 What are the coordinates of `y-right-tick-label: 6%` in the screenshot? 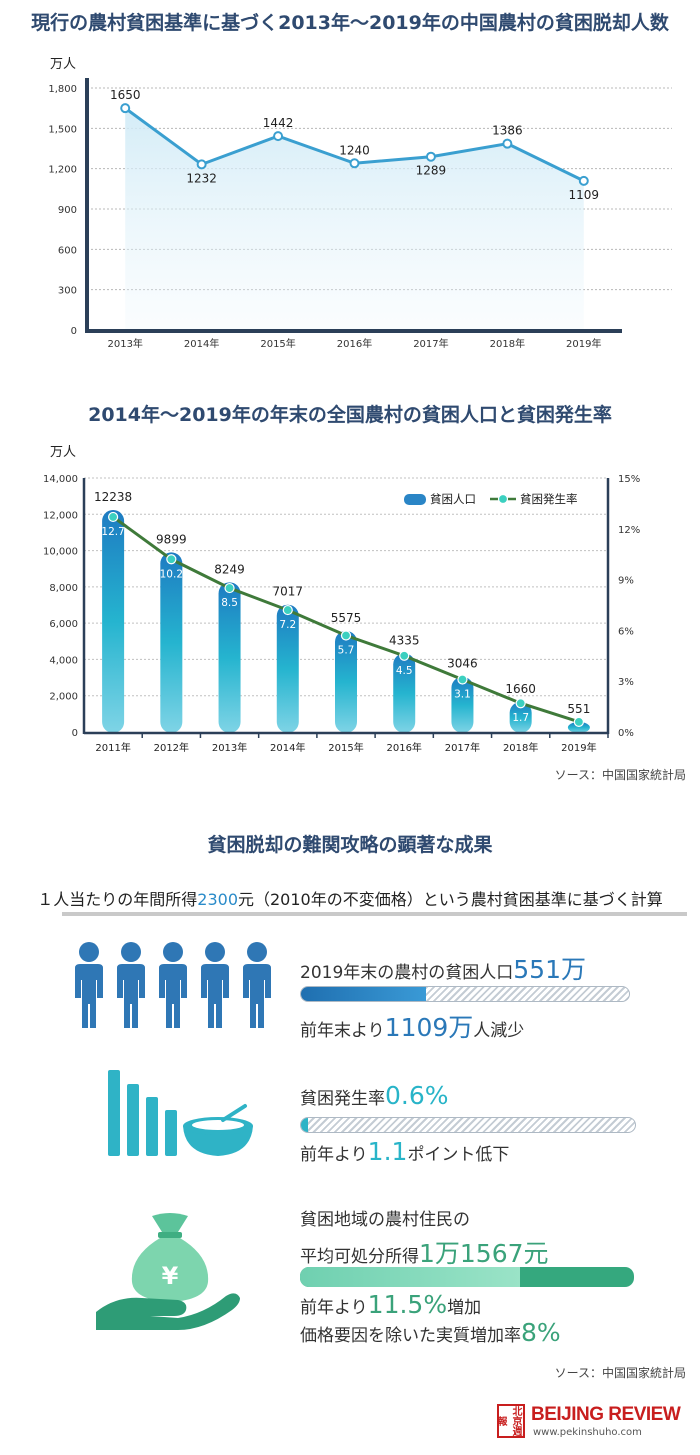 It's located at (626, 631).